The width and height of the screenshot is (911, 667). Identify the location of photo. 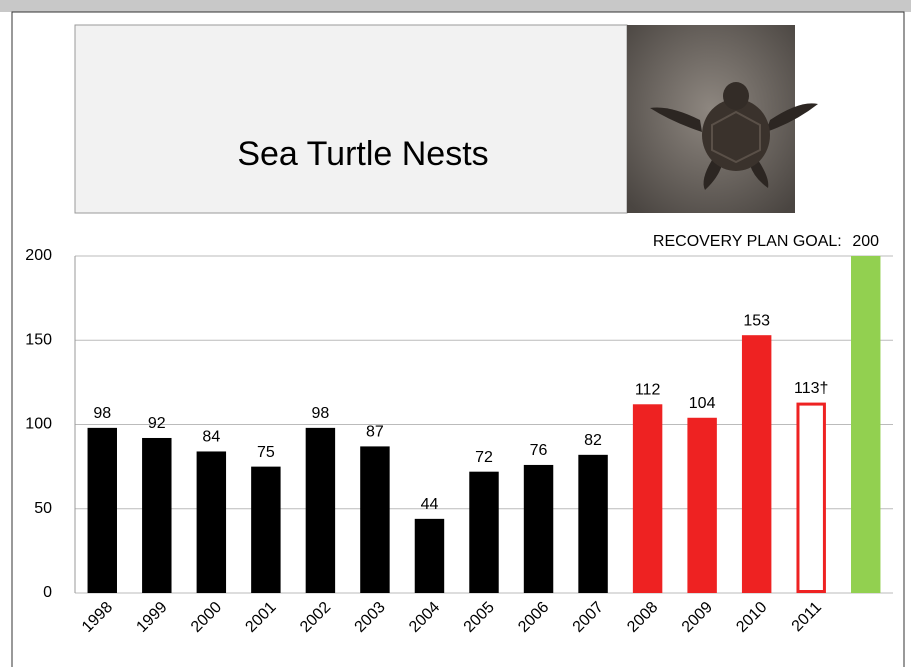
(722, 119).